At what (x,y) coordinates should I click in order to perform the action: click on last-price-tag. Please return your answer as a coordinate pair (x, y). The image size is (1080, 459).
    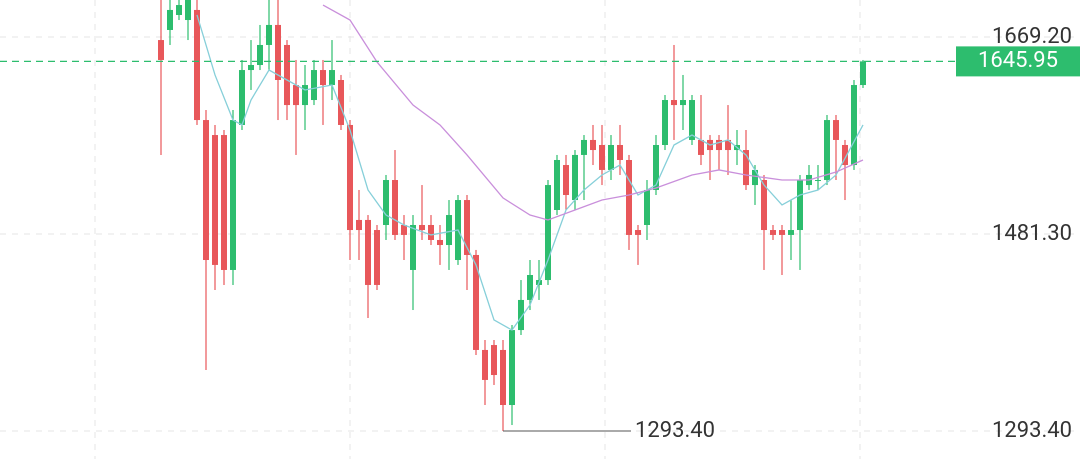
    Looking at the image, I should click on (1018, 61).